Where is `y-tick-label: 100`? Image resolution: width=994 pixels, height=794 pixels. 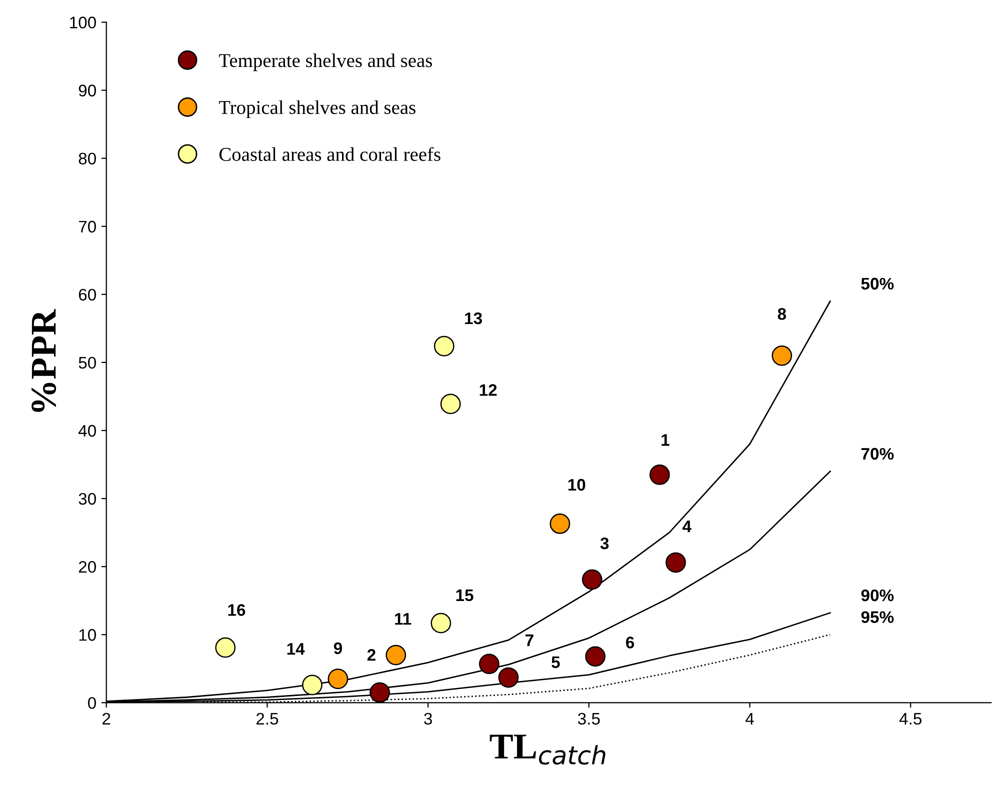
y-tick-label: 100 is located at coordinates (83, 22).